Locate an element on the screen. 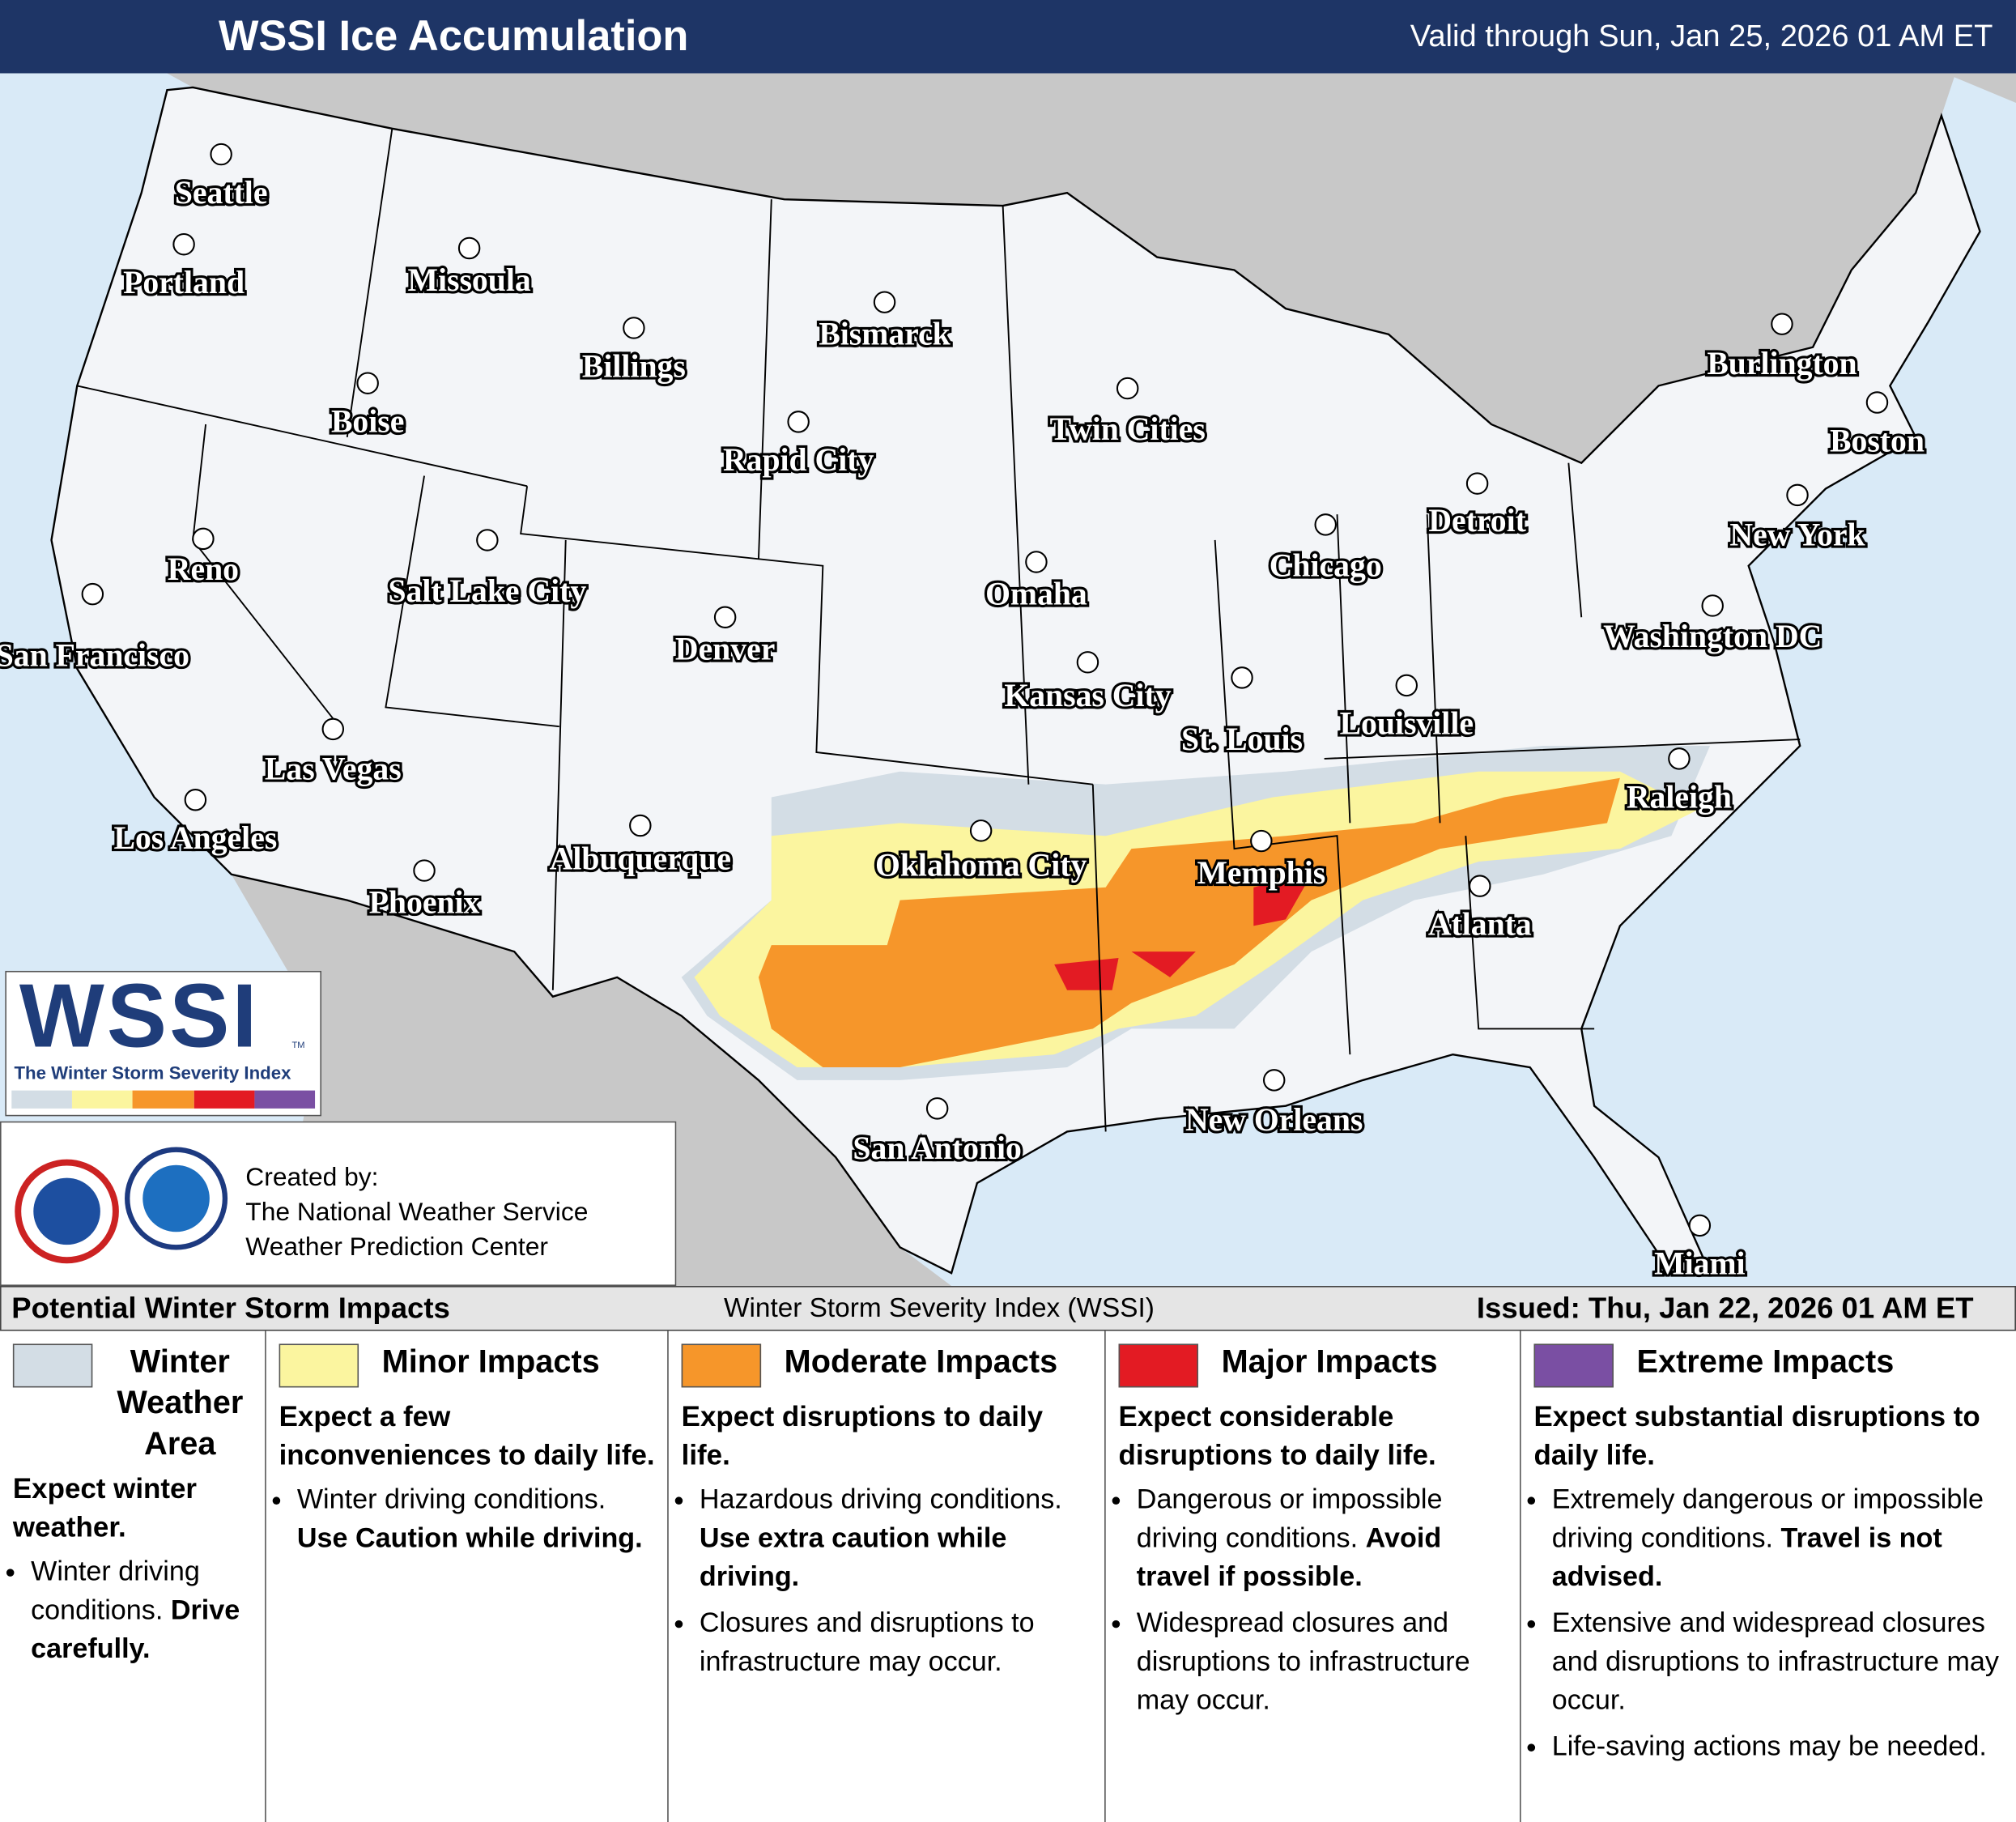 This screenshot has width=2016, height=1822. city-label: Boston is located at coordinates (1877, 441).